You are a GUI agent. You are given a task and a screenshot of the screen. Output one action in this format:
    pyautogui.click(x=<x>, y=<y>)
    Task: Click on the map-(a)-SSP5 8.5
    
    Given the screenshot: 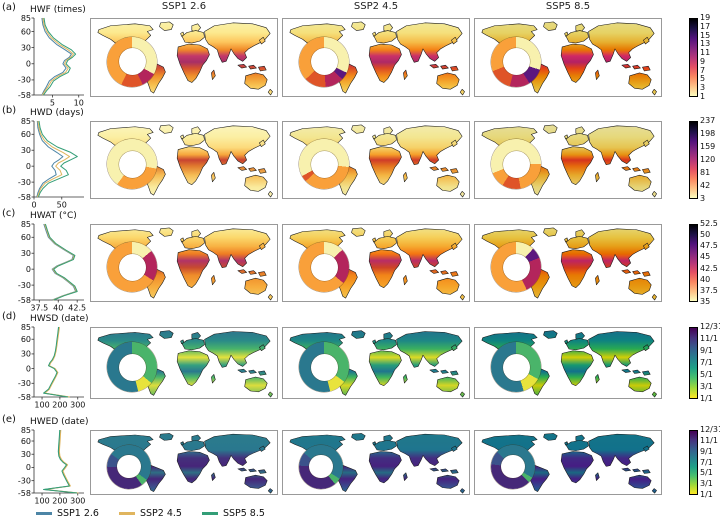 What is the action you would take?
    pyautogui.click(x=568, y=57)
    